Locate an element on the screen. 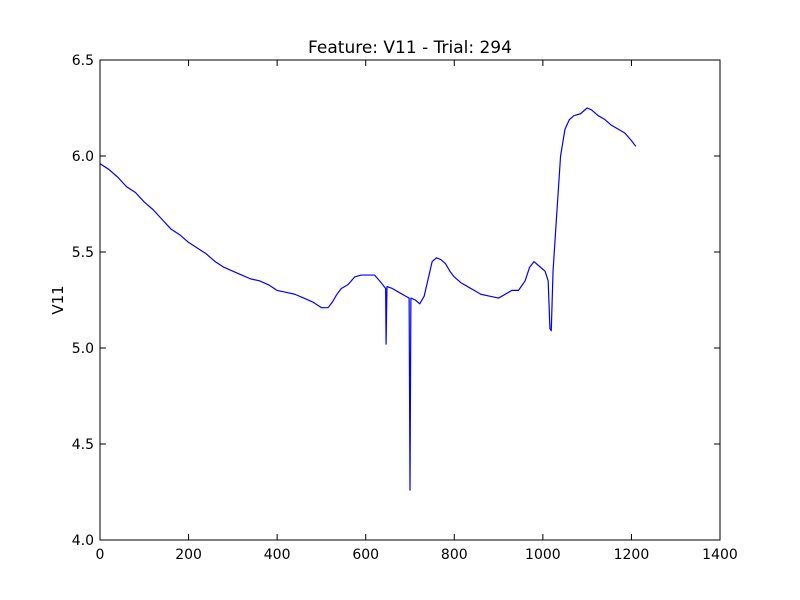 This screenshot has width=800, height=600. x-tick-label: 1400 is located at coordinates (720, 555).